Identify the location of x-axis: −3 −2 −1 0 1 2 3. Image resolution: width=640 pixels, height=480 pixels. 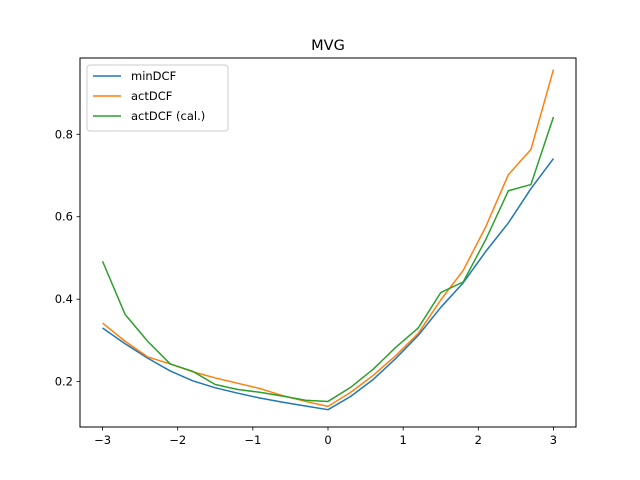
(325, 437).